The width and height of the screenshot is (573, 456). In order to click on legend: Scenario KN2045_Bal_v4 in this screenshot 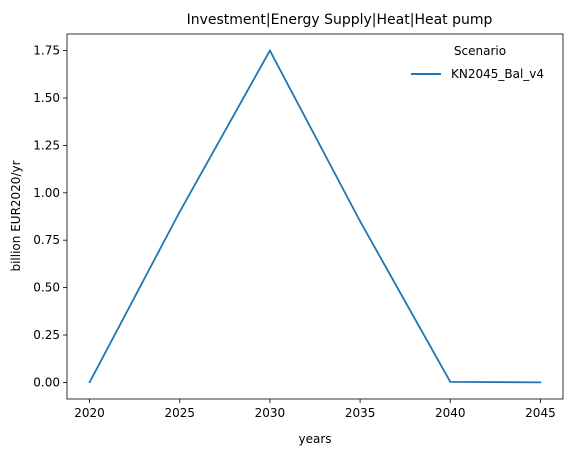, I will do `click(477, 62)`.